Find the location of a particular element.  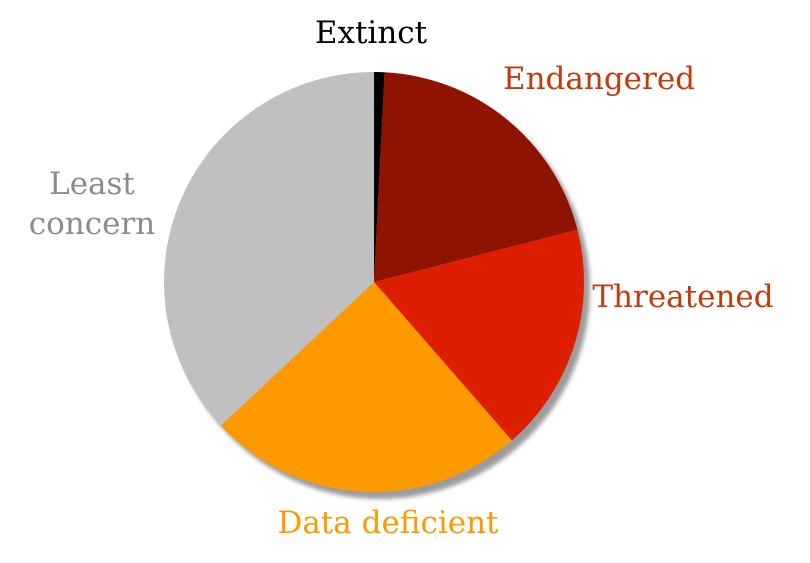

label-line: Threatened is located at coordinates (682, 297).